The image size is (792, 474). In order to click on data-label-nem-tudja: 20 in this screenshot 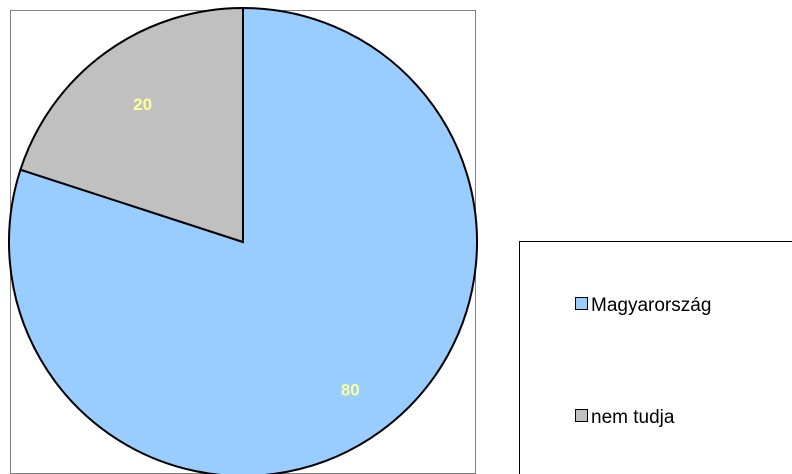, I will do `click(142, 104)`.